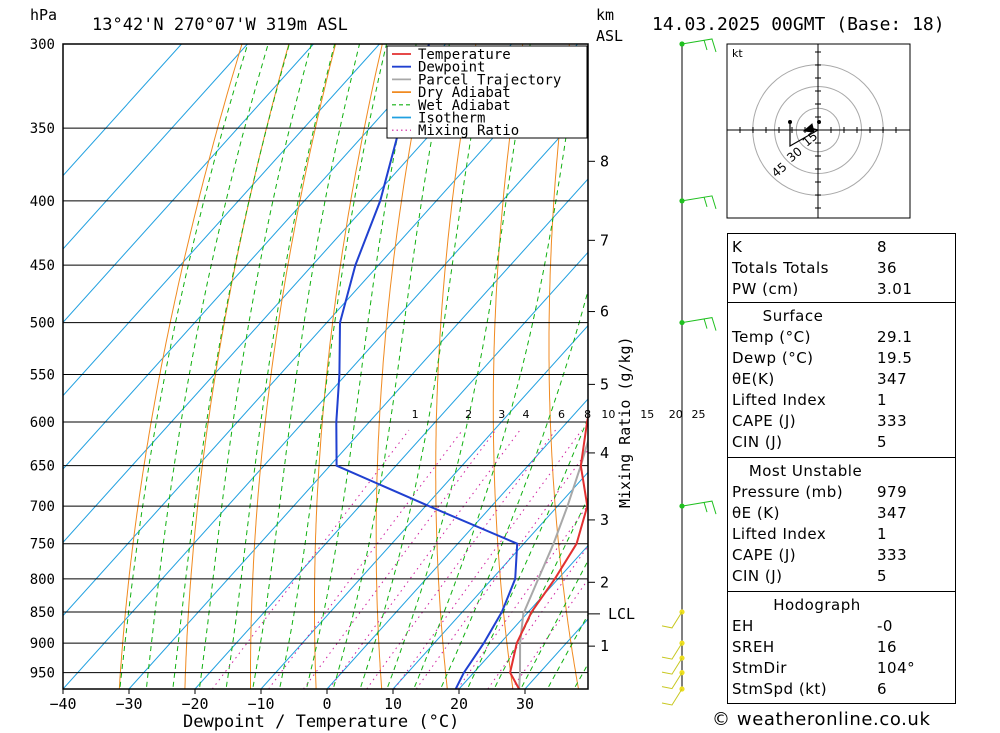  What do you see at coordinates (42, 644) in the screenshot?
I see `pressure-label: 900` at bounding box center [42, 644].